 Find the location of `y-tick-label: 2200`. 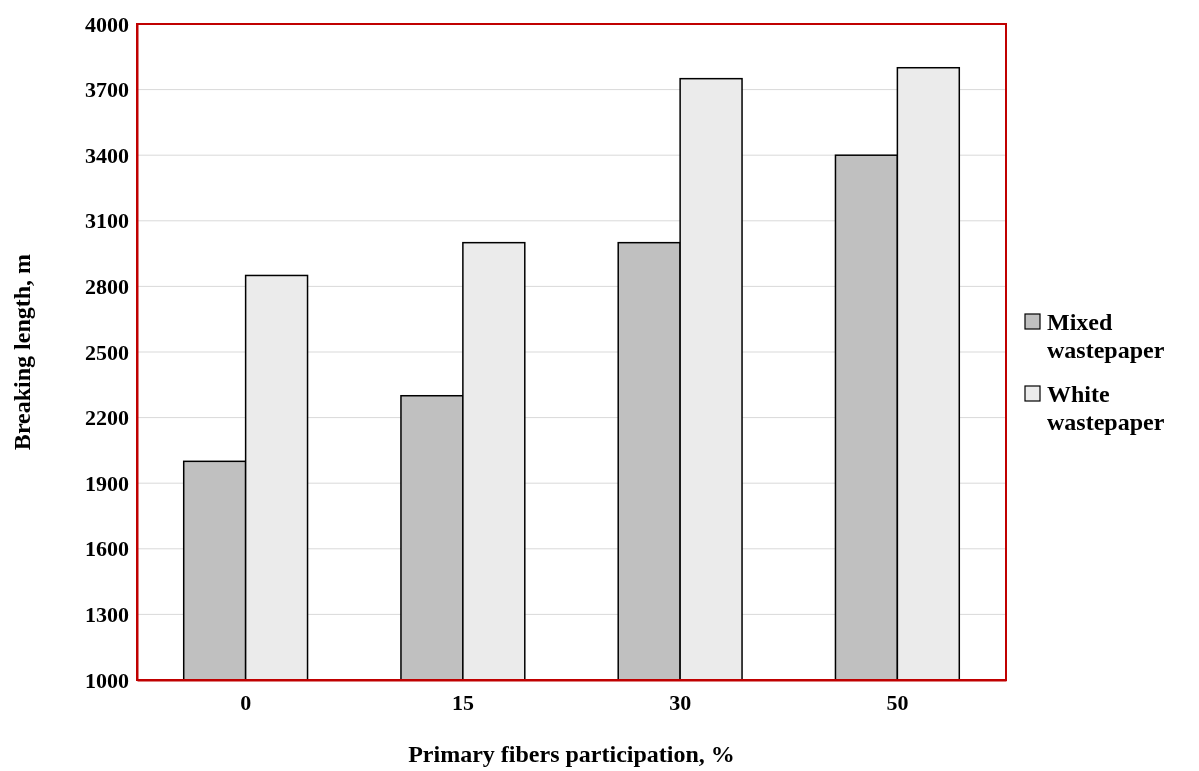

y-tick-label: 2200 is located at coordinates (107, 418).